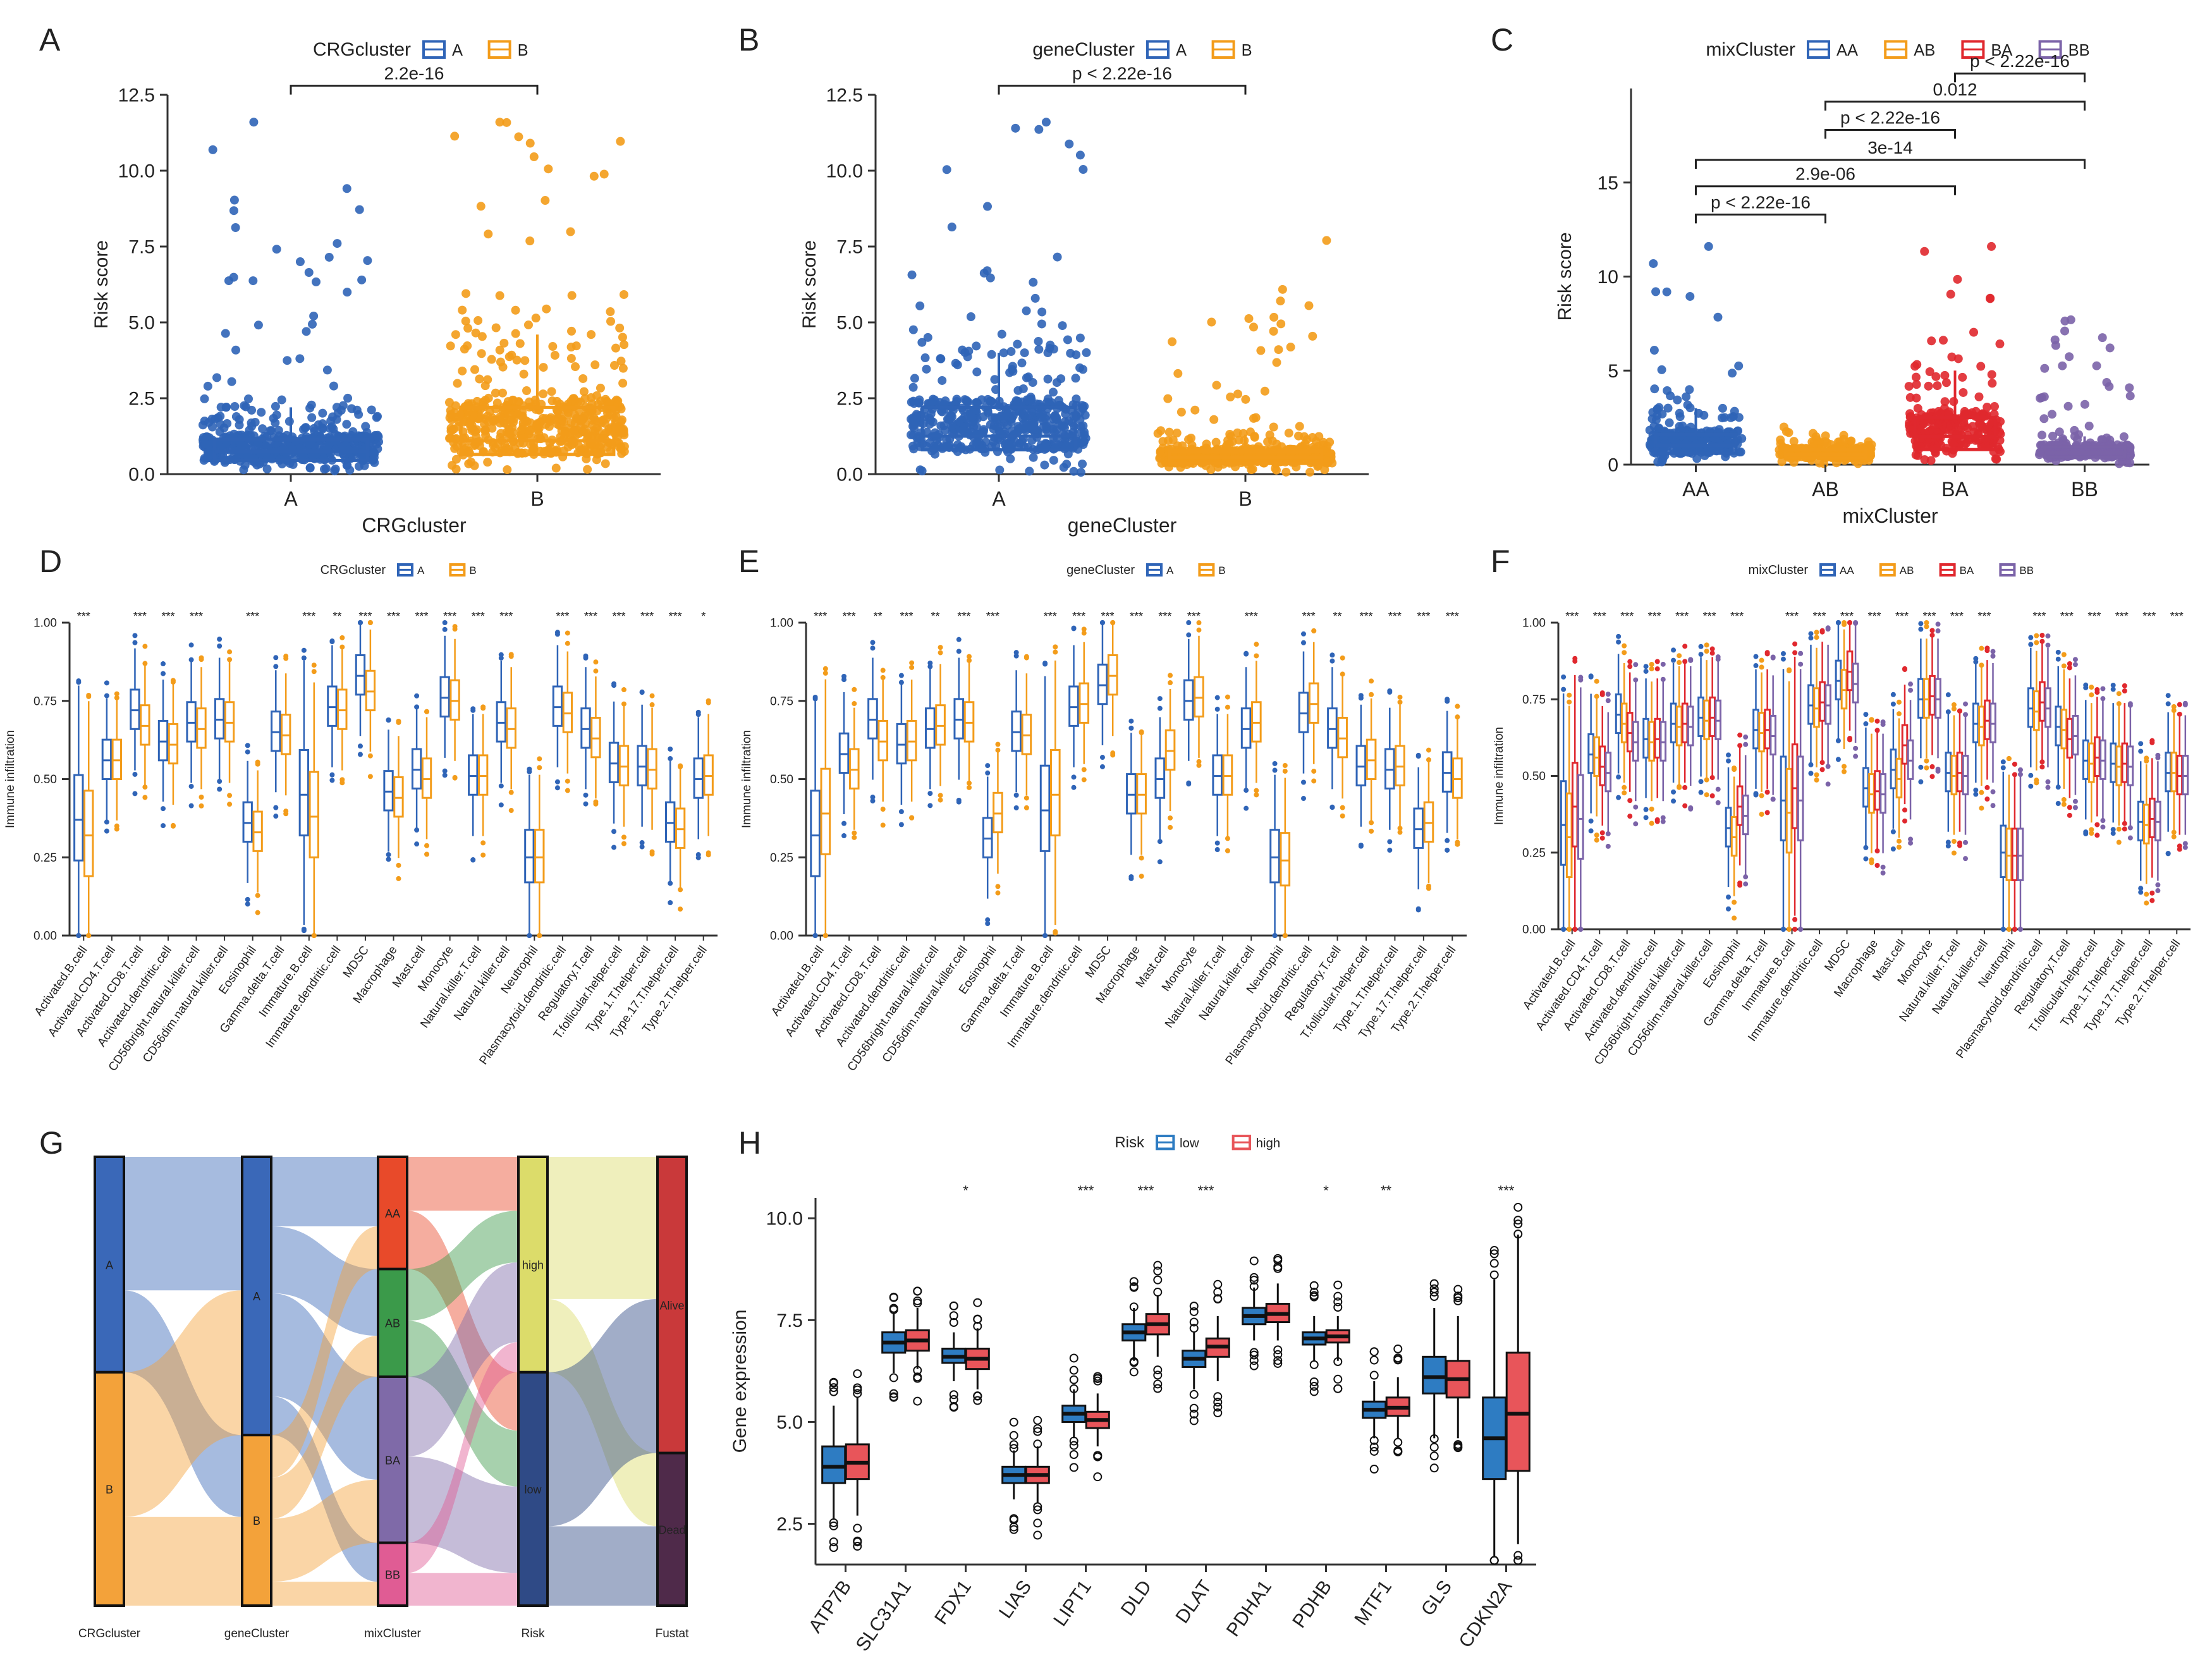 This screenshot has width=2212, height=1660. I want to click on x-tick-label: LIPT1, so click(1072, 1603).